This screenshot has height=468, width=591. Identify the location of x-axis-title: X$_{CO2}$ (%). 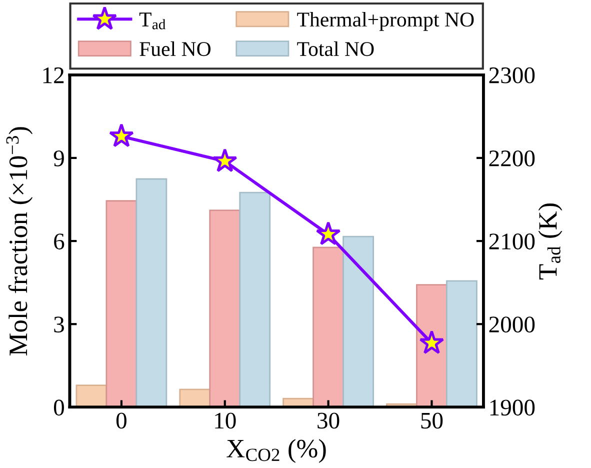
(276, 450).